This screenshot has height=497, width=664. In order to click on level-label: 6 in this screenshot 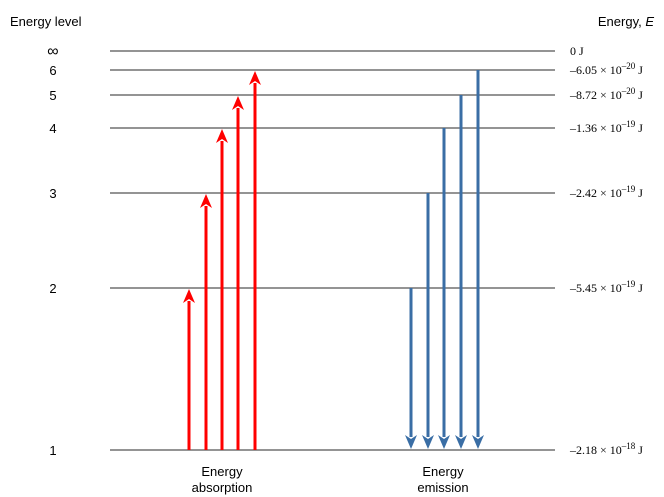, I will do `click(52, 70)`.